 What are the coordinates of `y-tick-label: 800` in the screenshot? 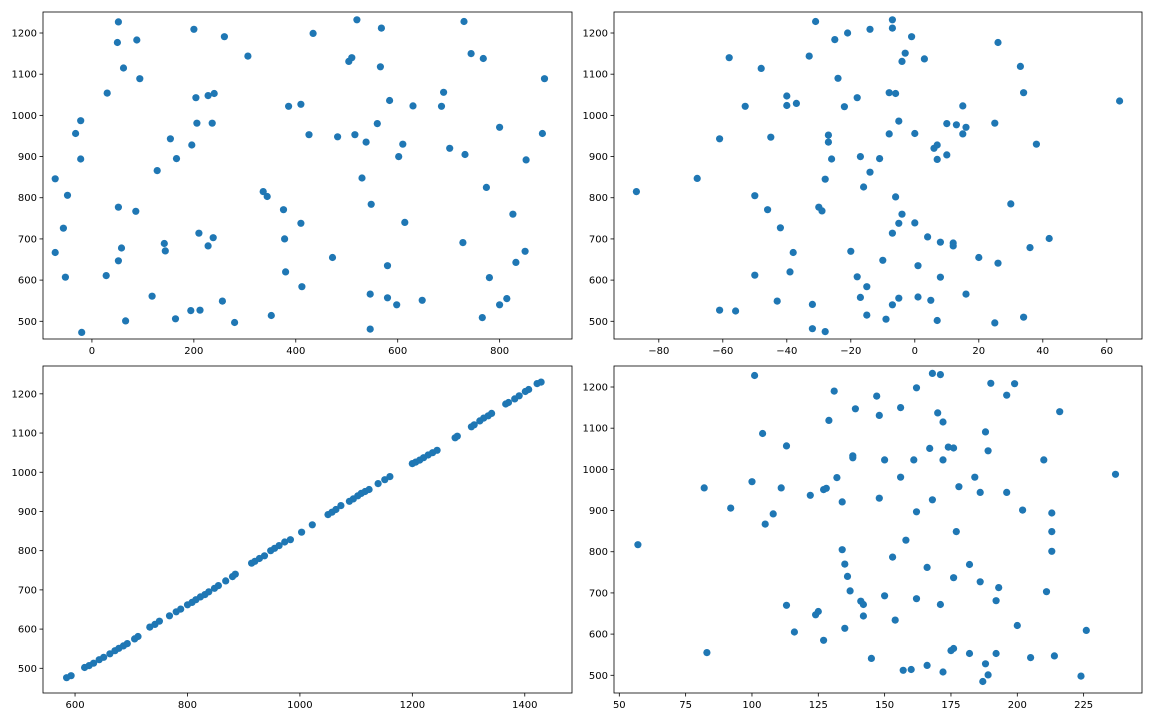 It's located at (27, 551).